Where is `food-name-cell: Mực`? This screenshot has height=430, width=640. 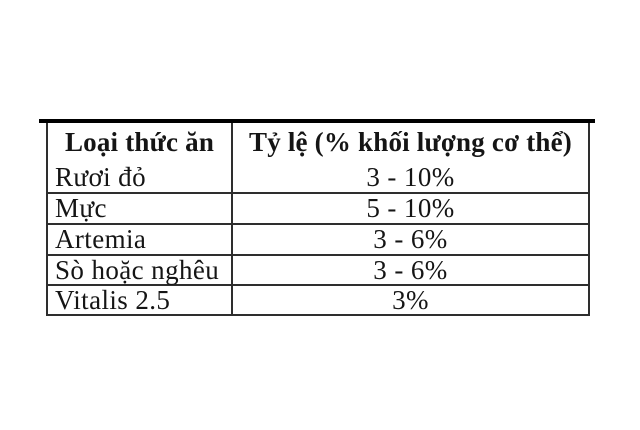
food-name-cell: Mực is located at coordinates (139, 209).